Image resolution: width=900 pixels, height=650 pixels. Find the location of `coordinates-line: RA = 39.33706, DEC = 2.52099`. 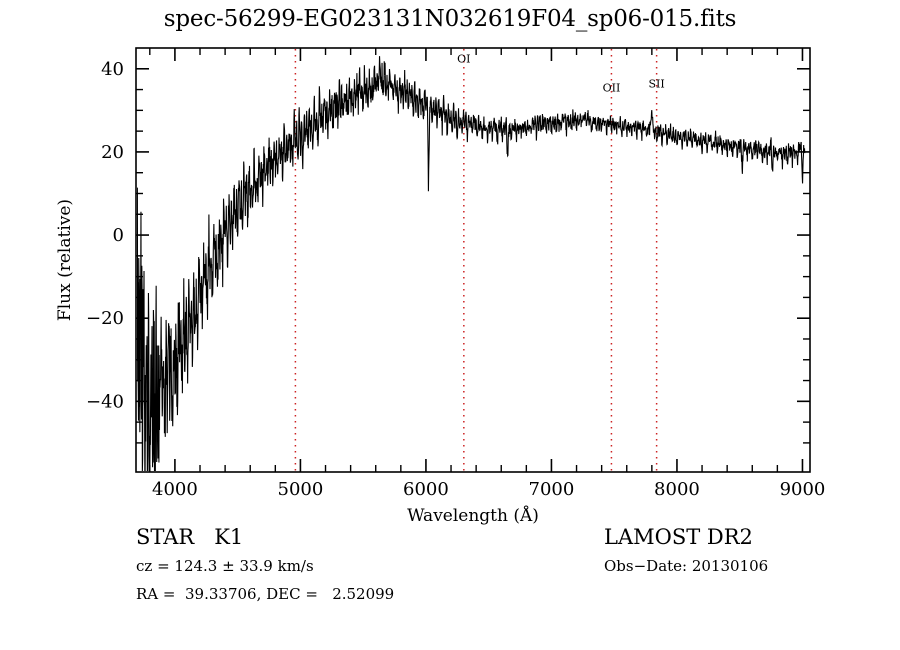

coordinates-line: RA = 39.33706, DEC = 2.52099 is located at coordinates (265, 594).